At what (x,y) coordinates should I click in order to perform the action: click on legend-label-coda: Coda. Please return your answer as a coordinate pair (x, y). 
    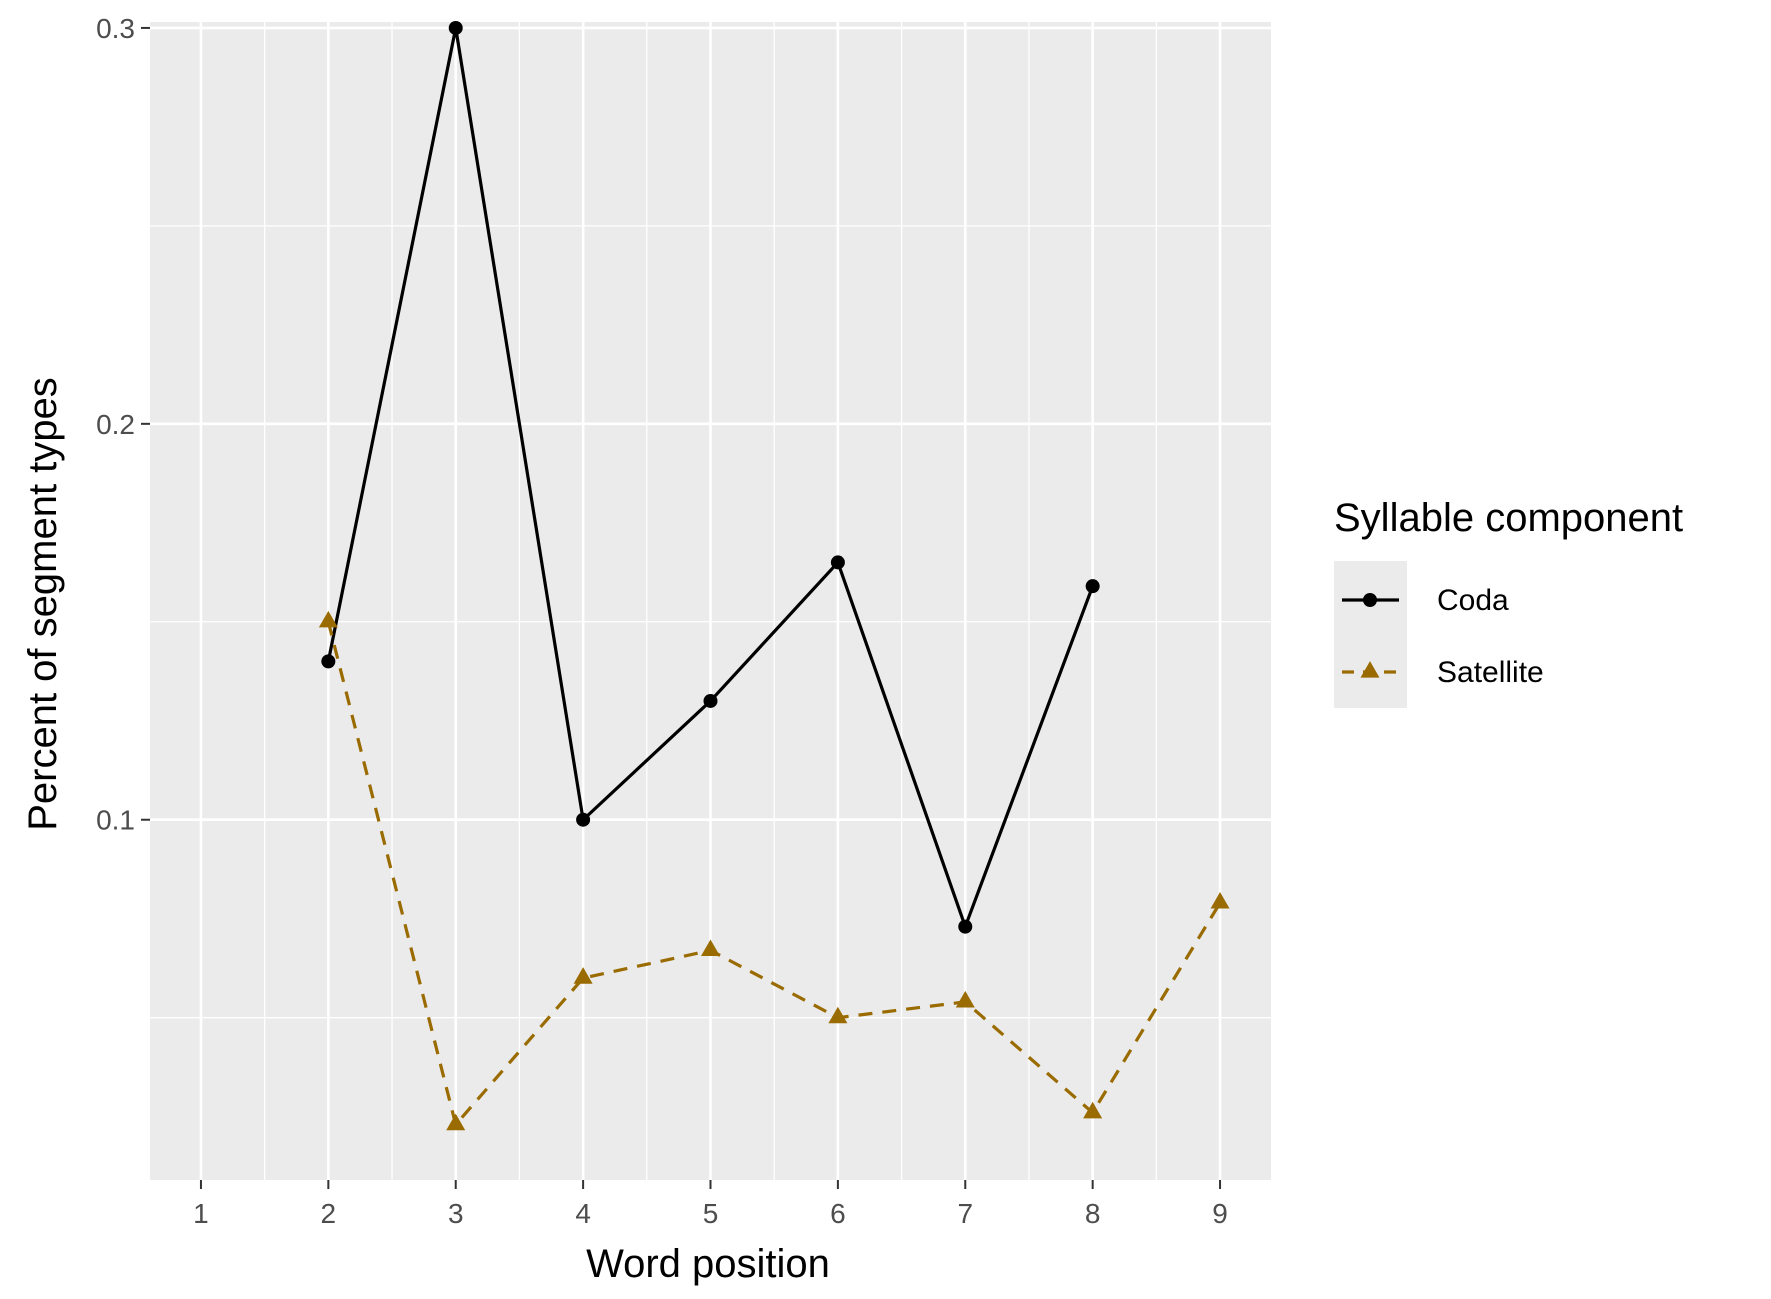
    Looking at the image, I should click on (1473, 600).